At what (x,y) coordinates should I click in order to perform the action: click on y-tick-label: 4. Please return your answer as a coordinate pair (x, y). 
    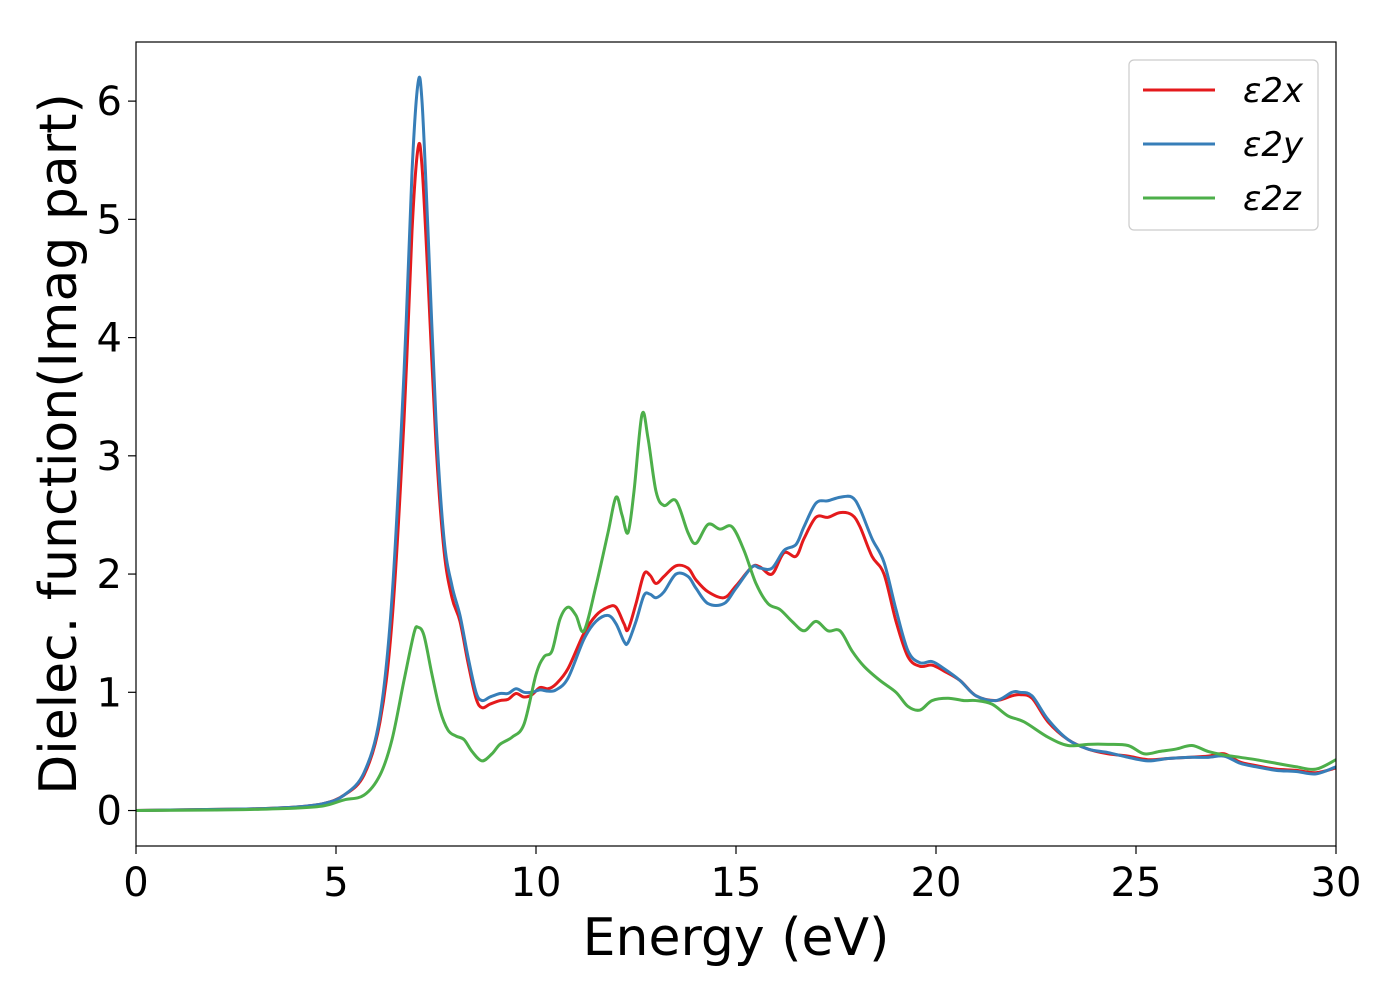
    Looking at the image, I should click on (109, 339).